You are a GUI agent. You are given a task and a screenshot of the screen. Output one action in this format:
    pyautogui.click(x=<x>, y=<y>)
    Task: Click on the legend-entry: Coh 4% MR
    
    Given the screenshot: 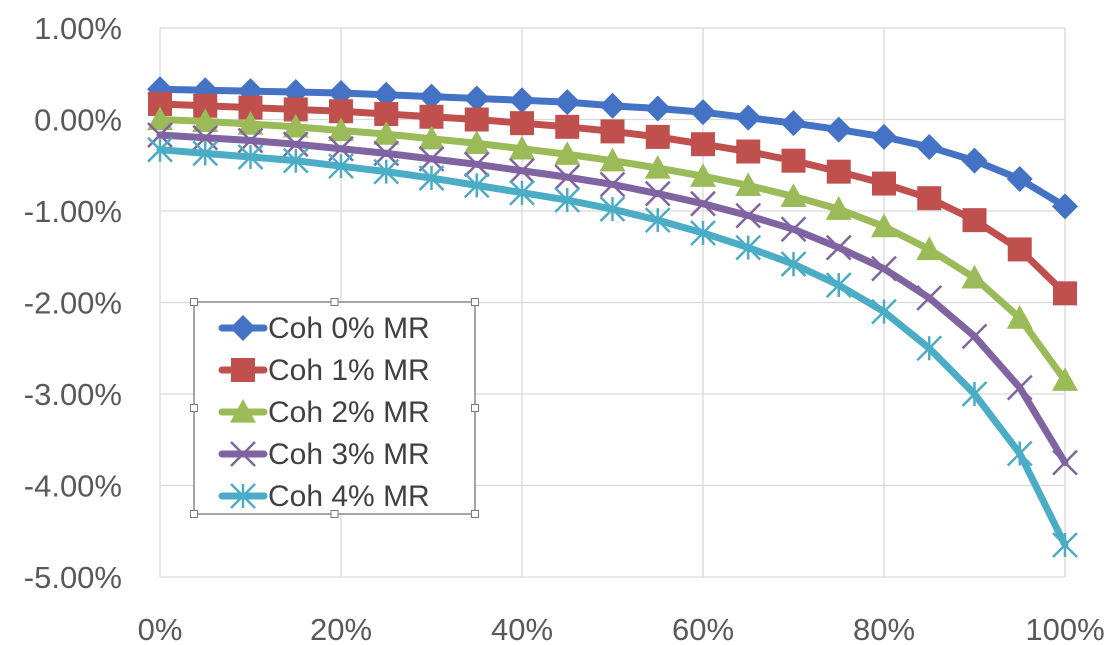 What is the action you would take?
    pyautogui.click(x=324, y=496)
    